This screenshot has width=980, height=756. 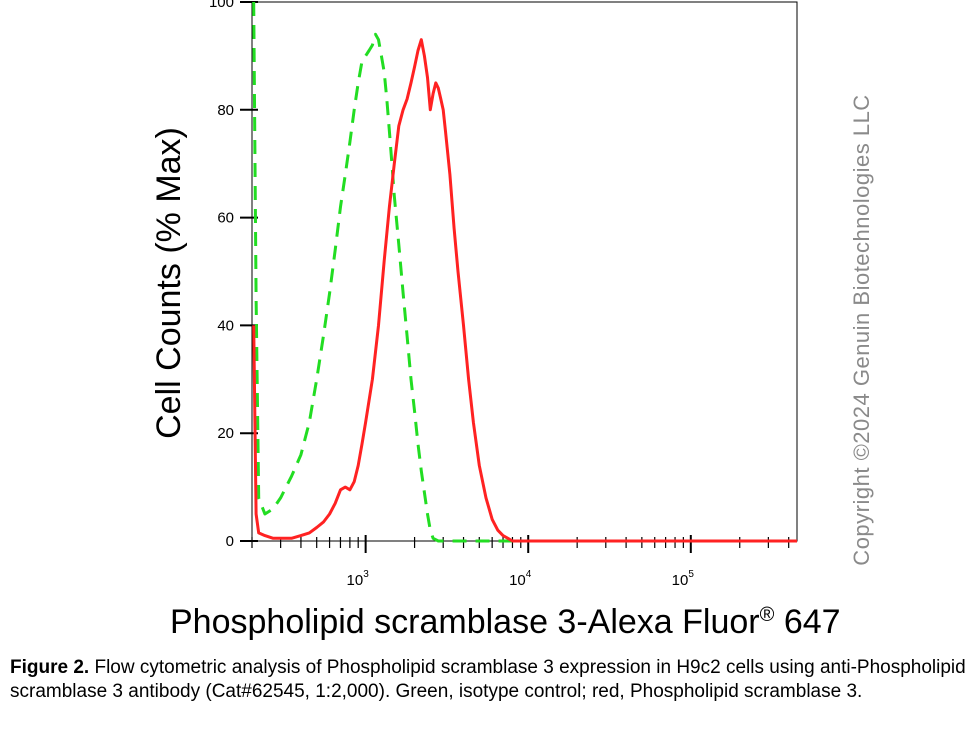 I want to click on y-tick-label: 20, so click(x=225, y=433).